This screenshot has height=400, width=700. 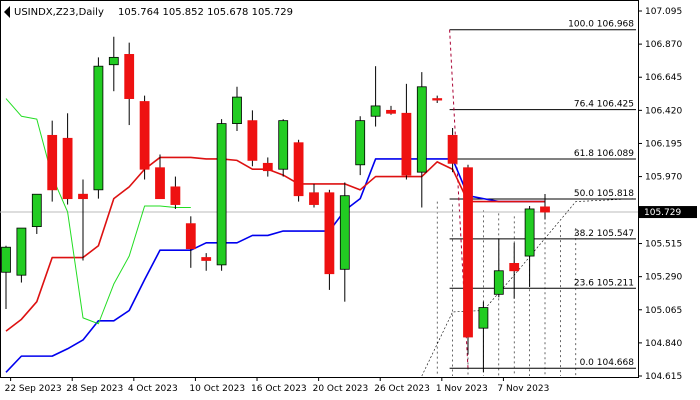 I want to click on x-tick-label: 1 Nov 2023, so click(x=462, y=389).